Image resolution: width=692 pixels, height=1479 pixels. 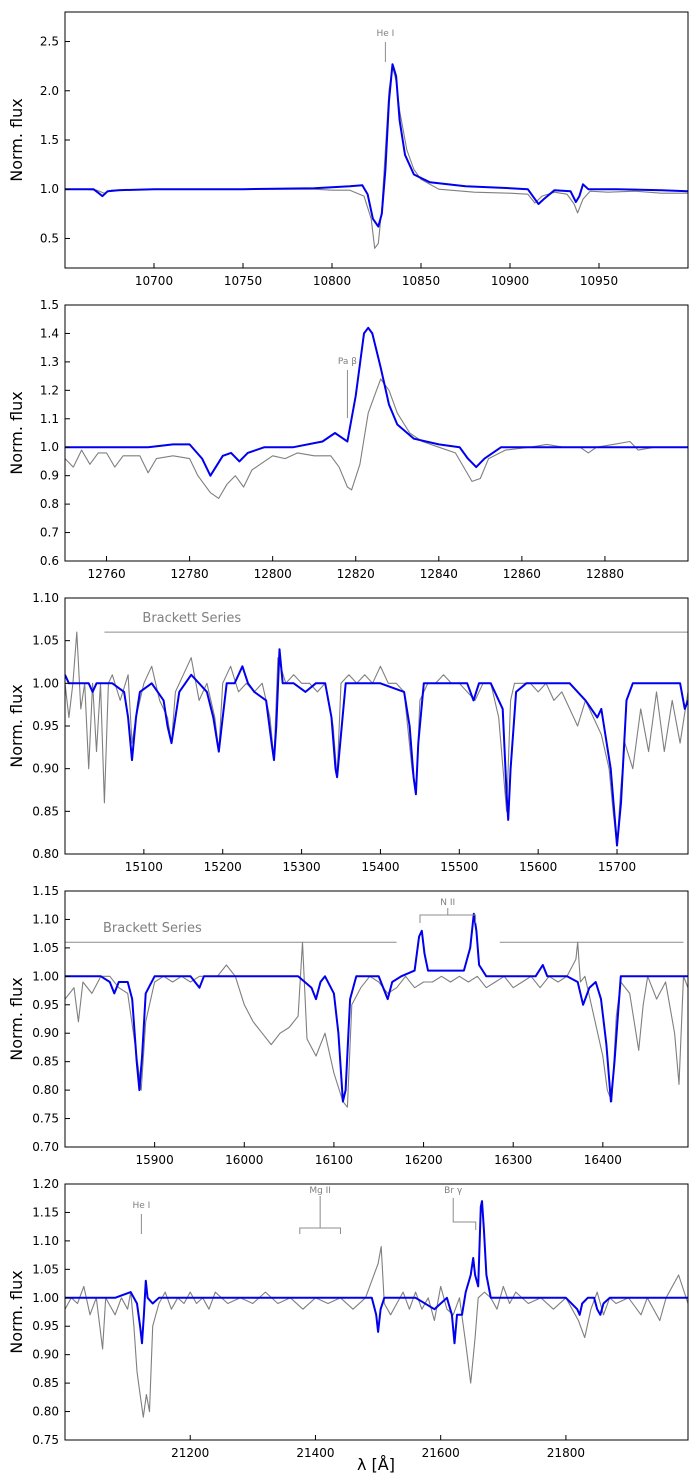 I want to click on x-tick-label: 15400, so click(x=380, y=867).